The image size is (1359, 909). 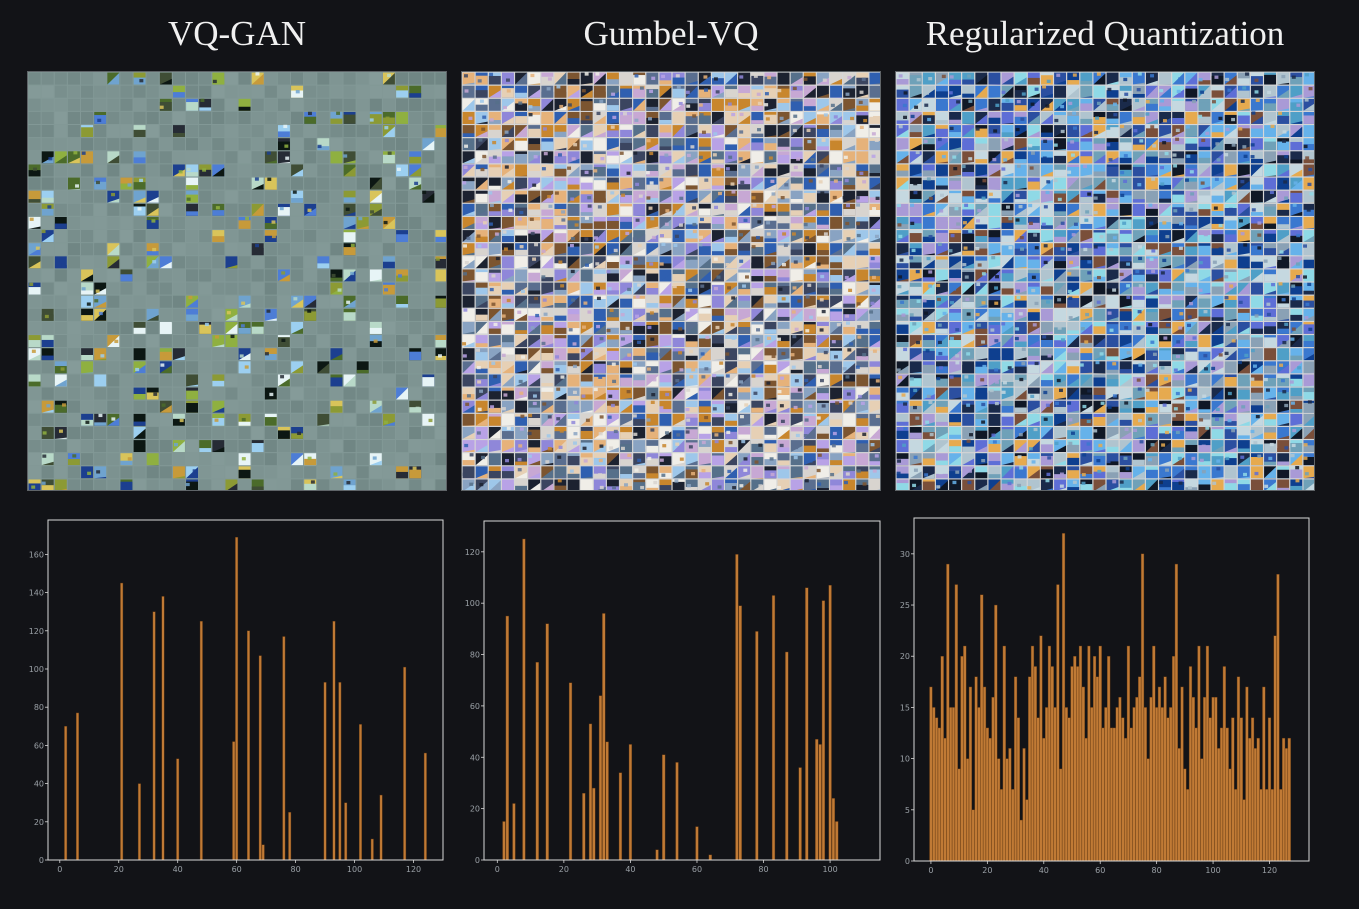 I want to click on x-tick-label: 0, so click(x=930, y=870).